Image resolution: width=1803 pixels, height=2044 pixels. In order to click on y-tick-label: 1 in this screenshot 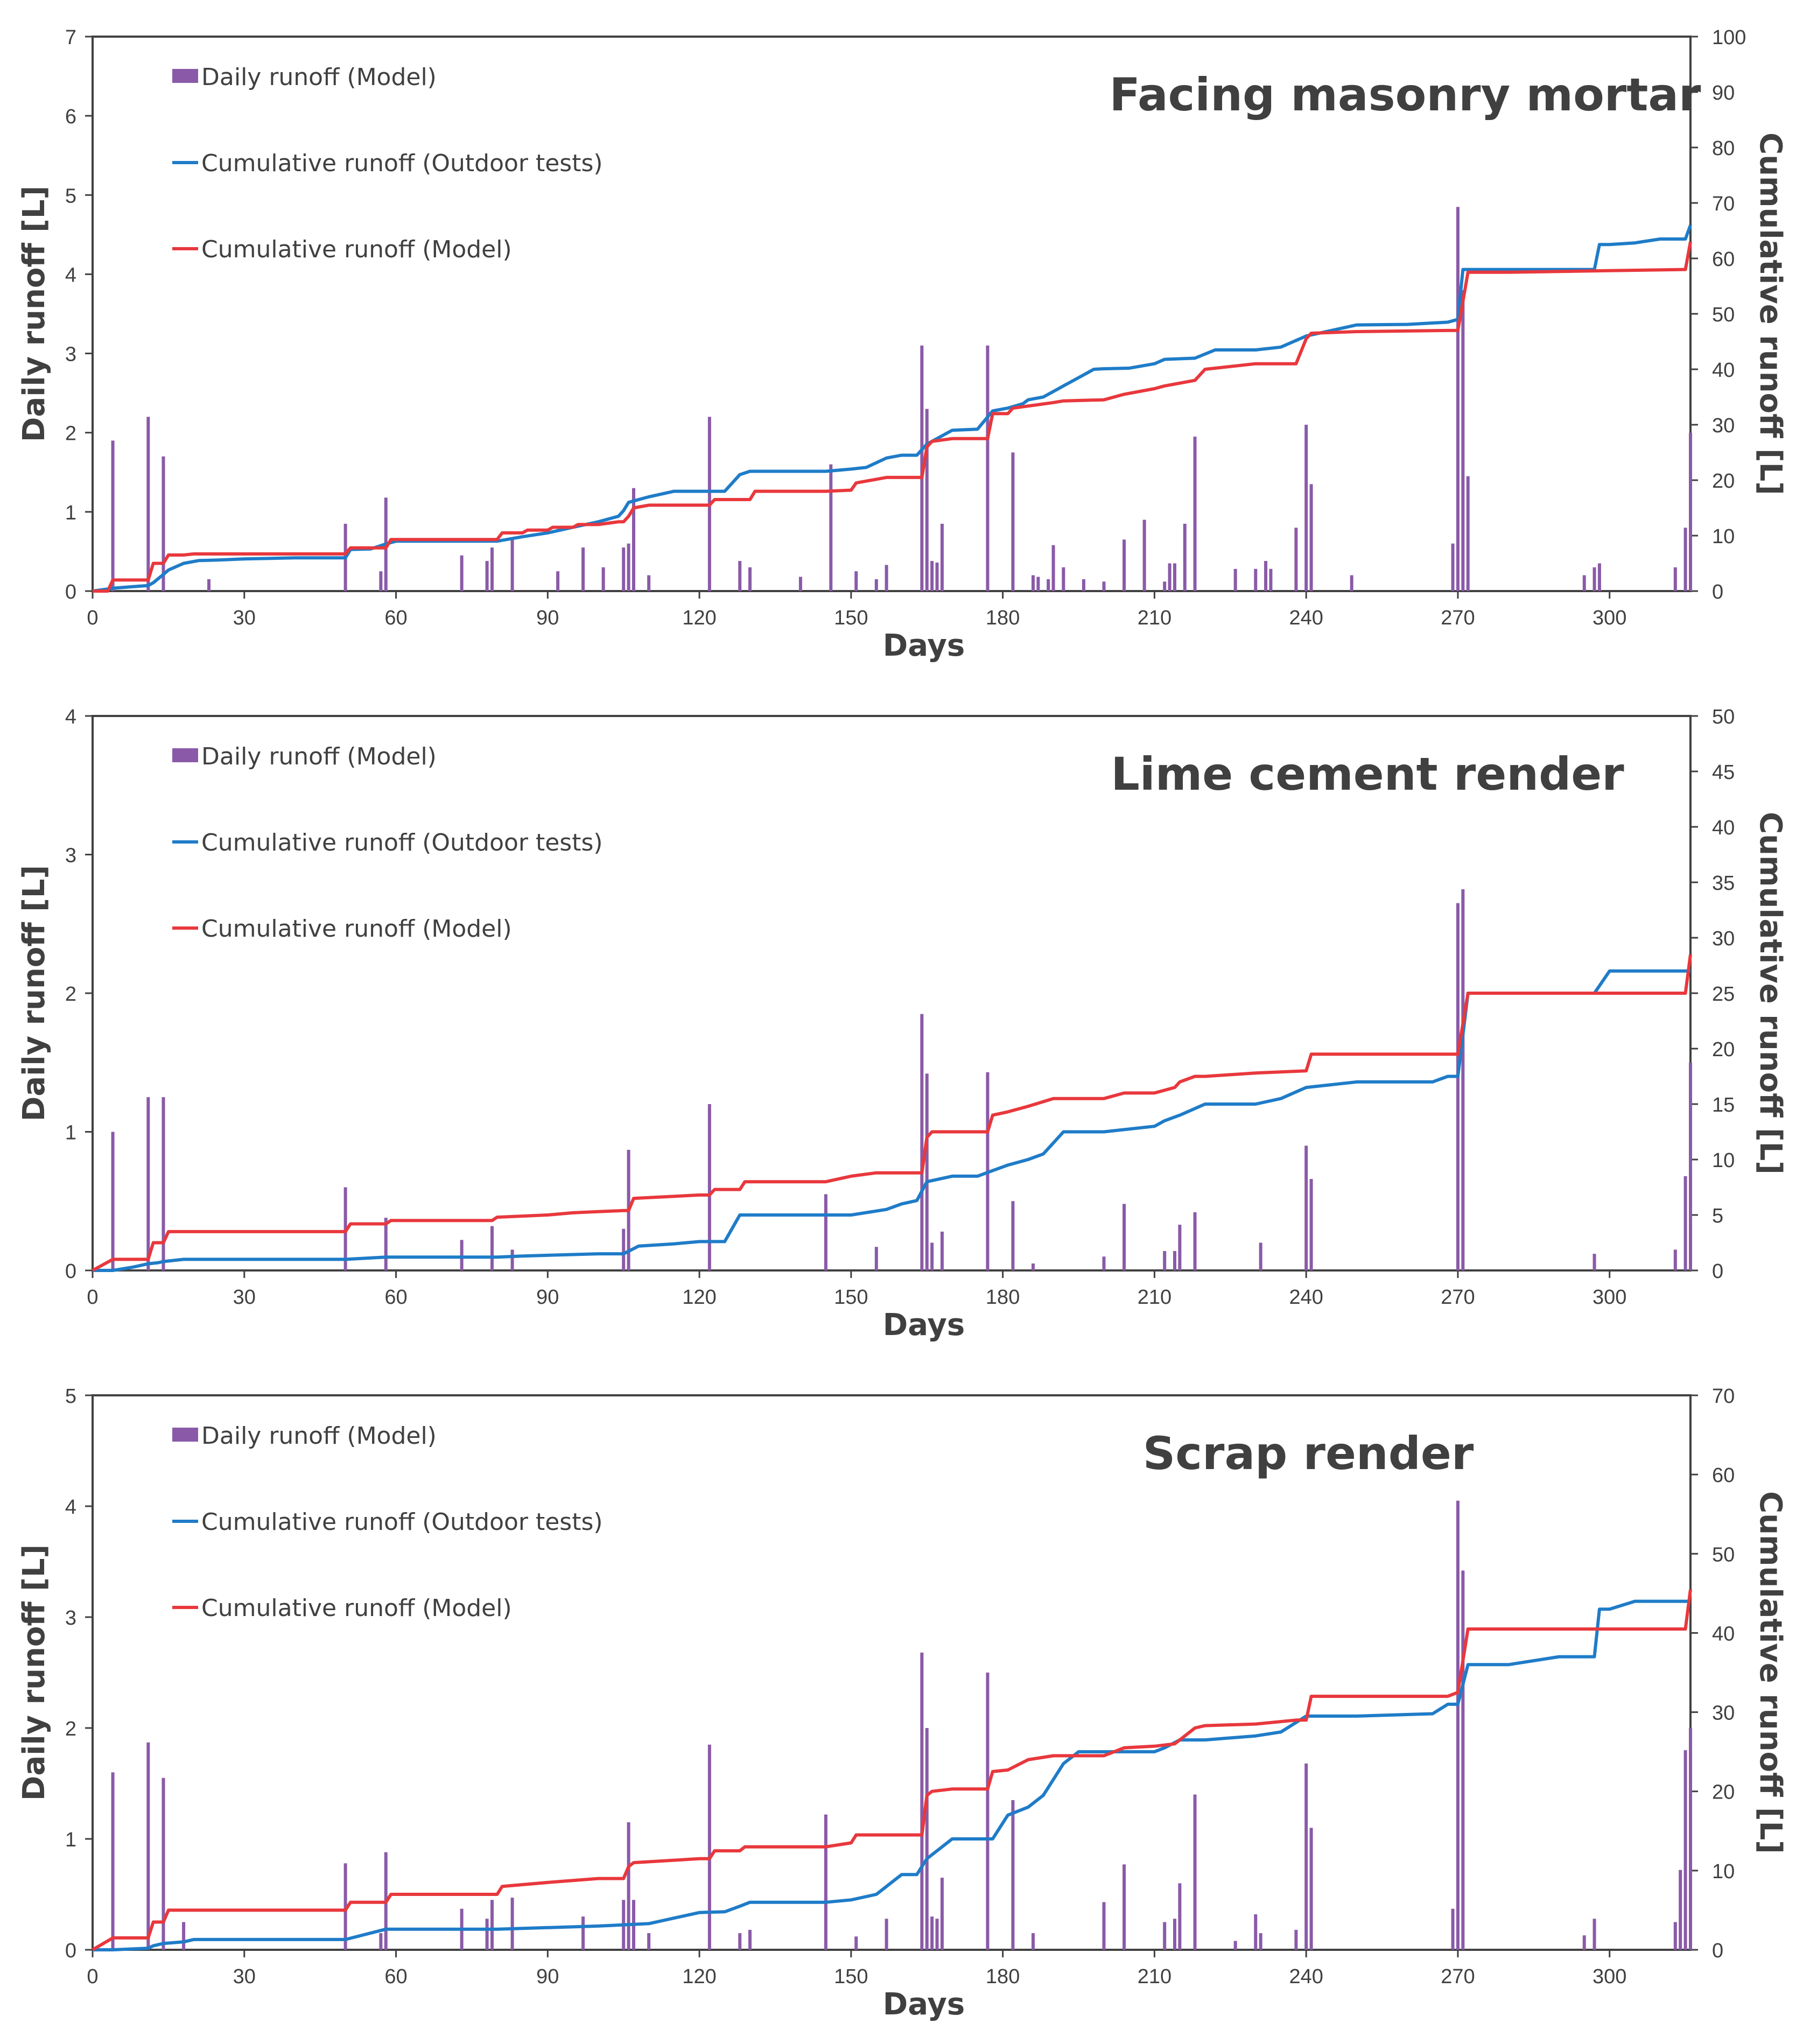, I will do `click(70, 513)`.